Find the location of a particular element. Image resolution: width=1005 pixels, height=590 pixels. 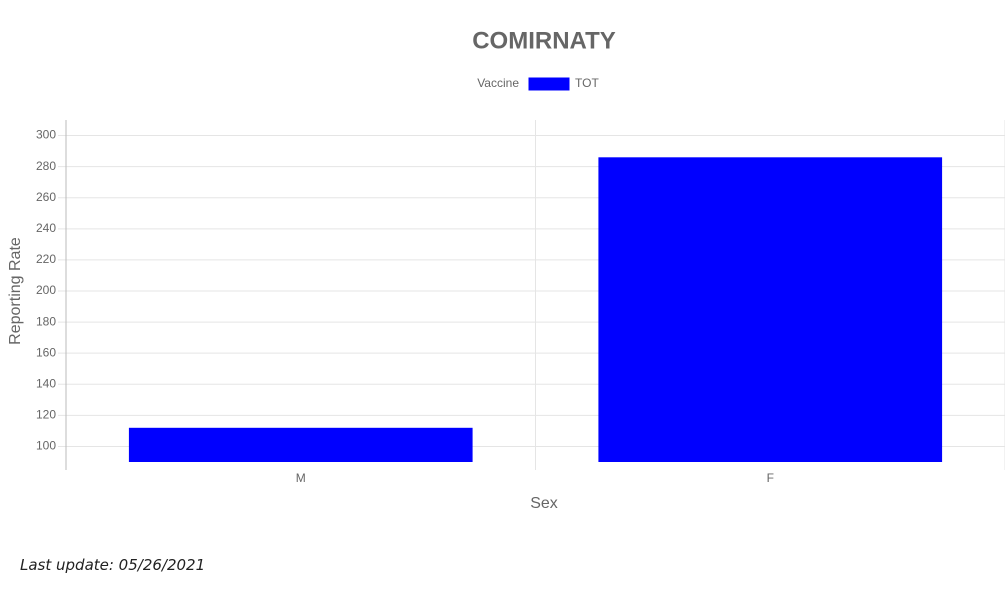

y-axis-label: Reporting Rate is located at coordinates (15, 291).